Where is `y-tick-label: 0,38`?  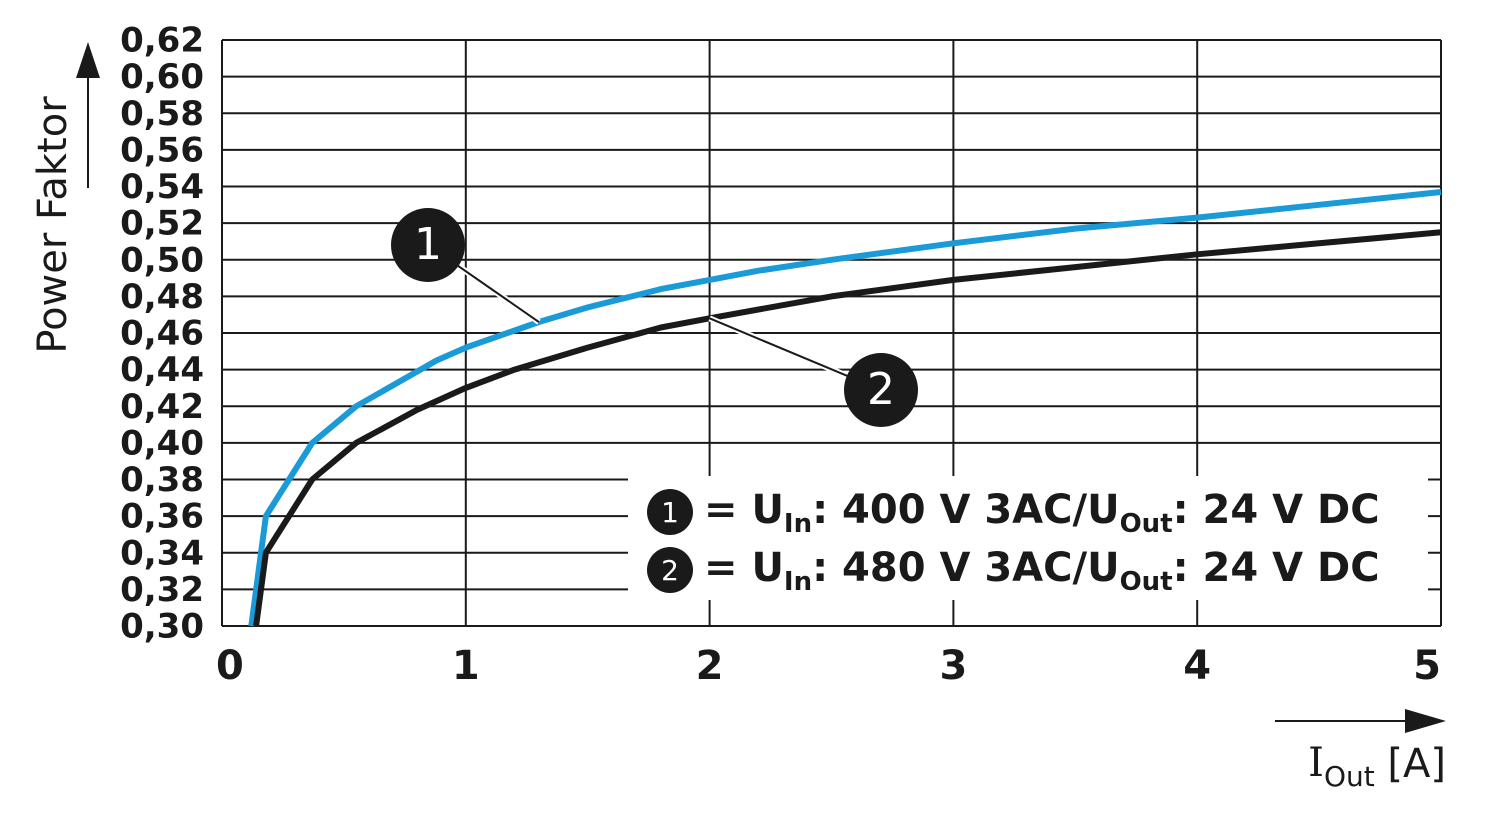
y-tick-label: 0,38 is located at coordinates (162, 480).